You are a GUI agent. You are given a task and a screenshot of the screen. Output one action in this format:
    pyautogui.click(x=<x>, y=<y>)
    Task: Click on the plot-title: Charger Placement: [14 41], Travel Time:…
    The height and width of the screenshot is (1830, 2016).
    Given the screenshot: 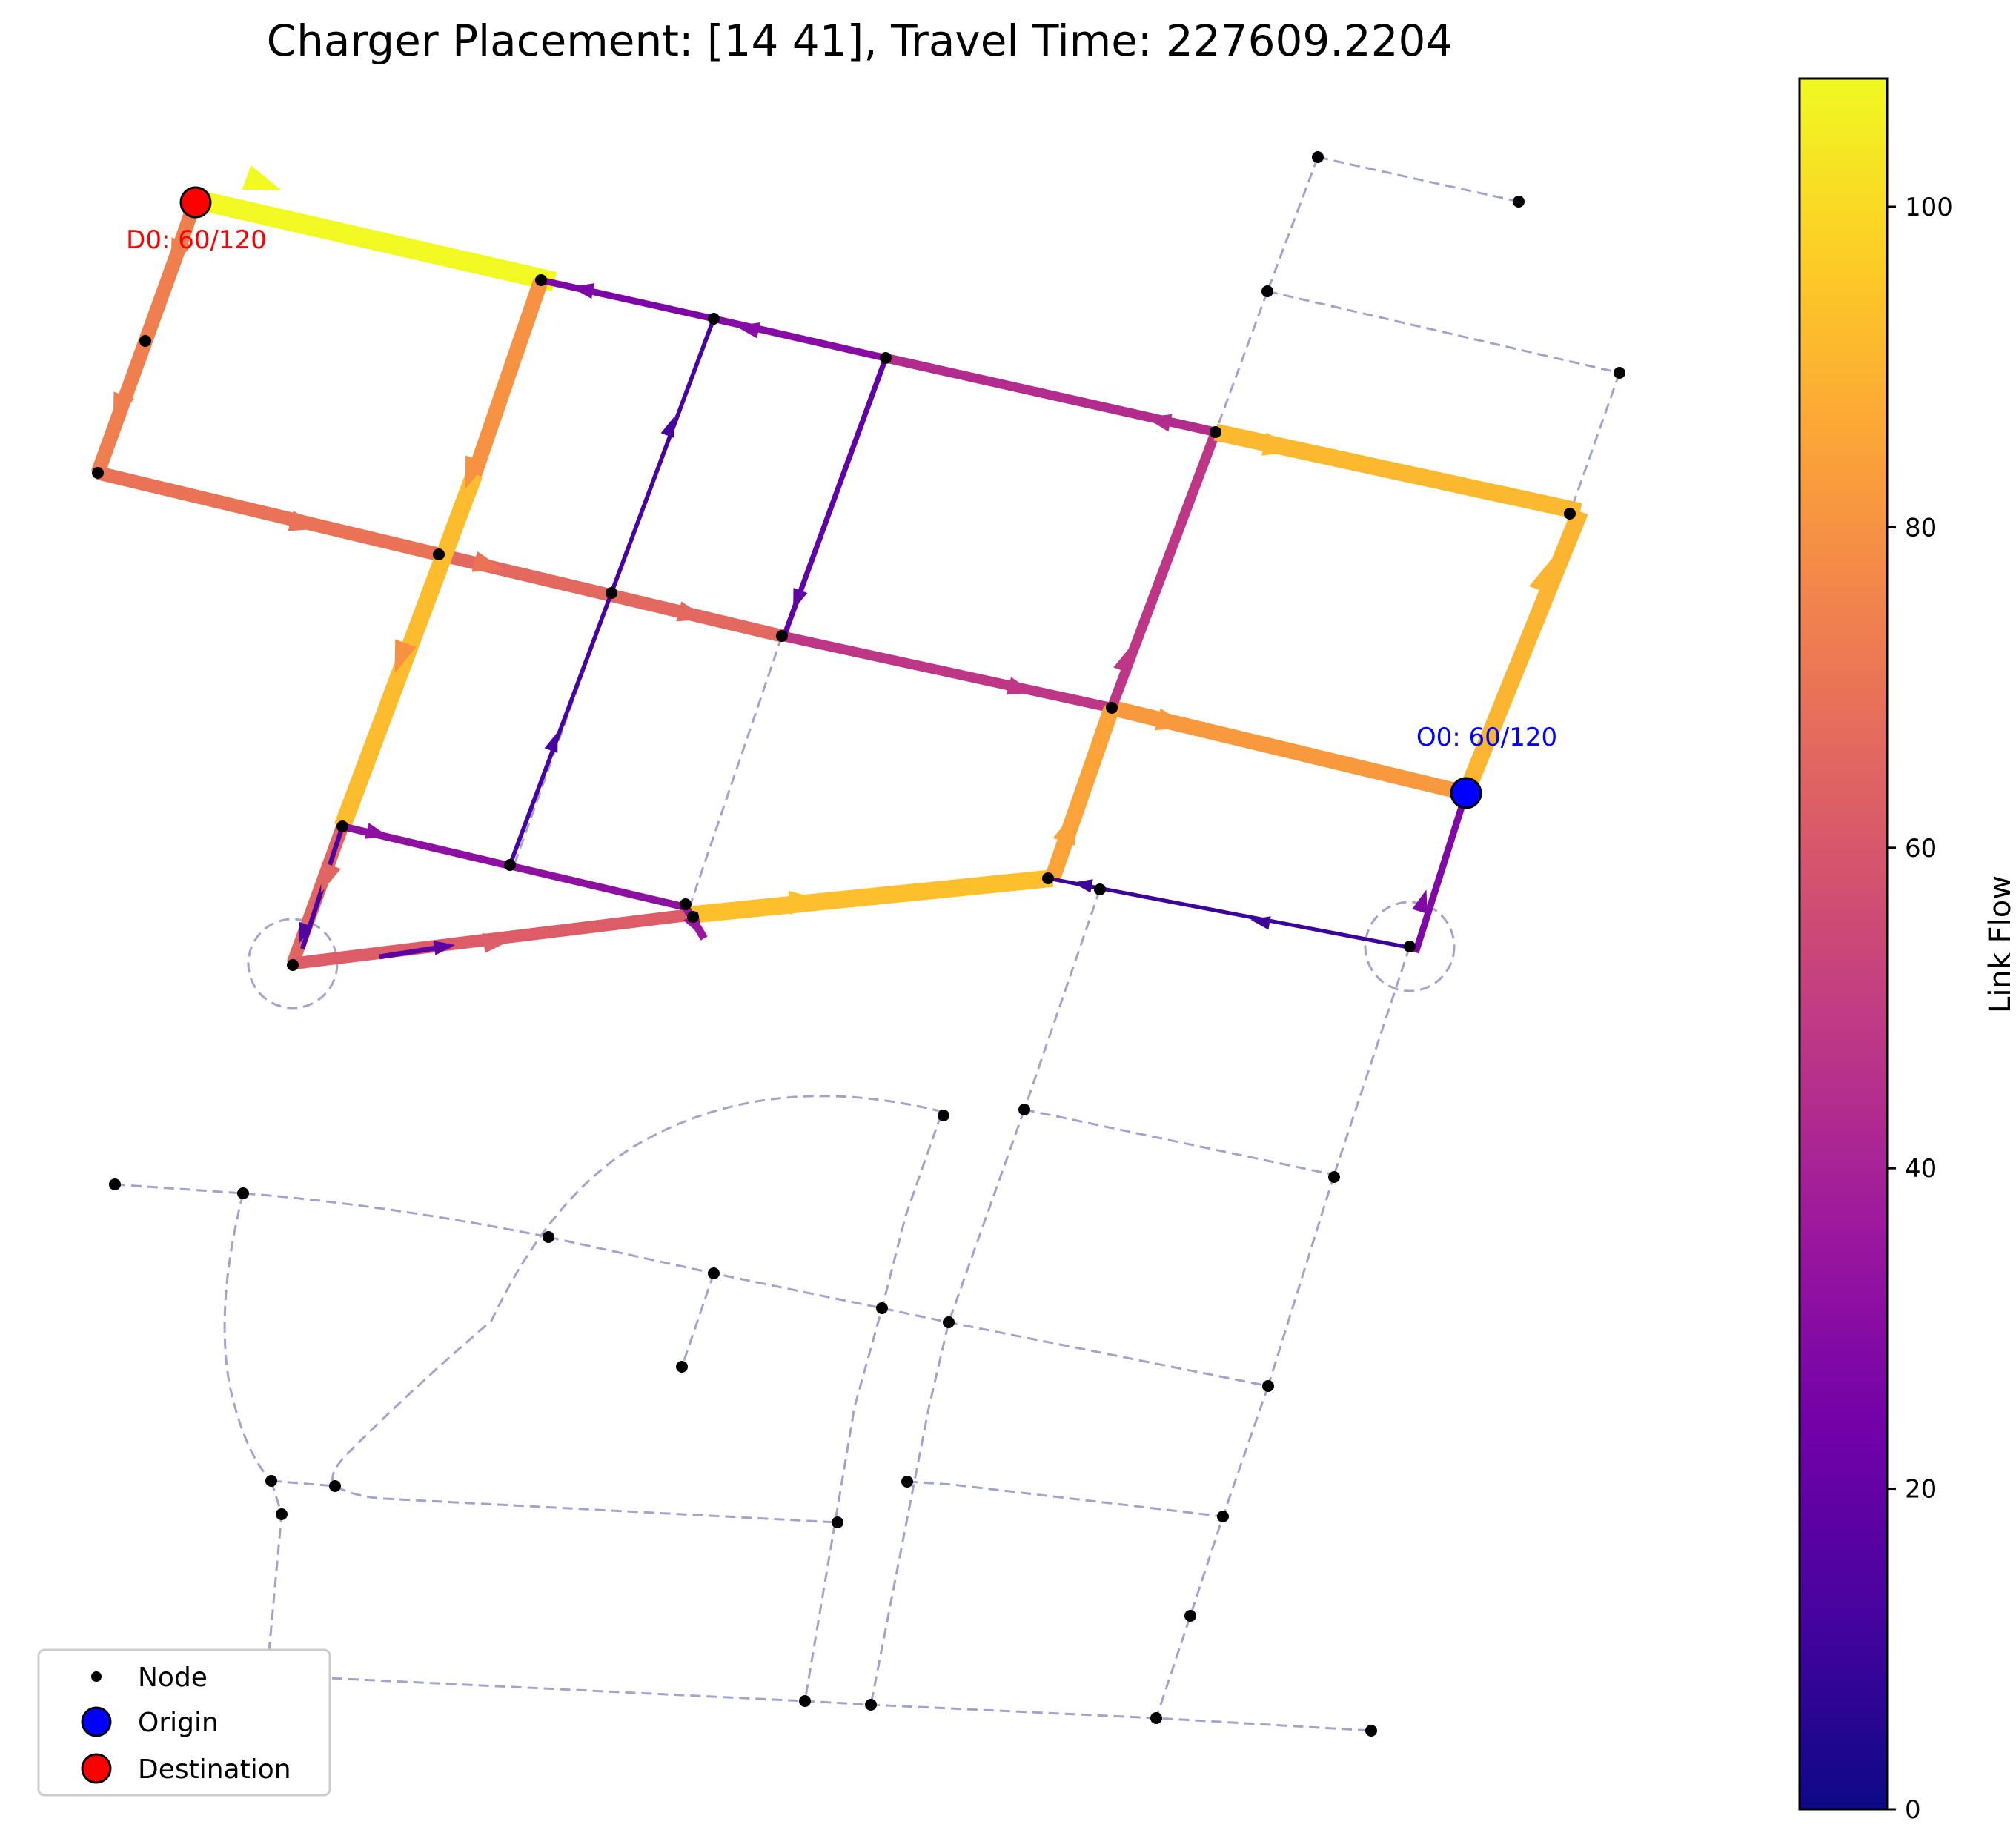 What is the action you would take?
    pyautogui.click(x=860, y=41)
    